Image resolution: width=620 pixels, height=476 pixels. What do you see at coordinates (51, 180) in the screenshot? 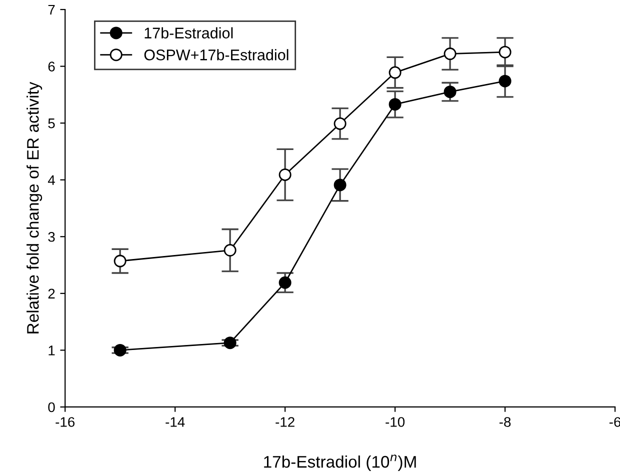
I see `y-tick-label: 4` at bounding box center [51, 180].